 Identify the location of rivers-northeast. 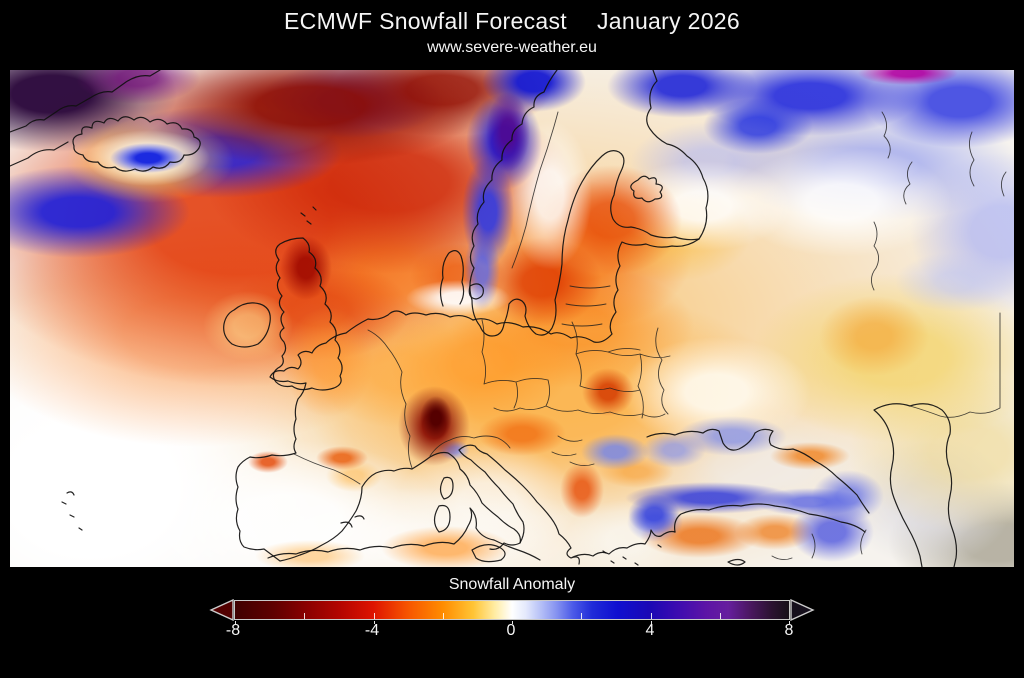
(939, 201).